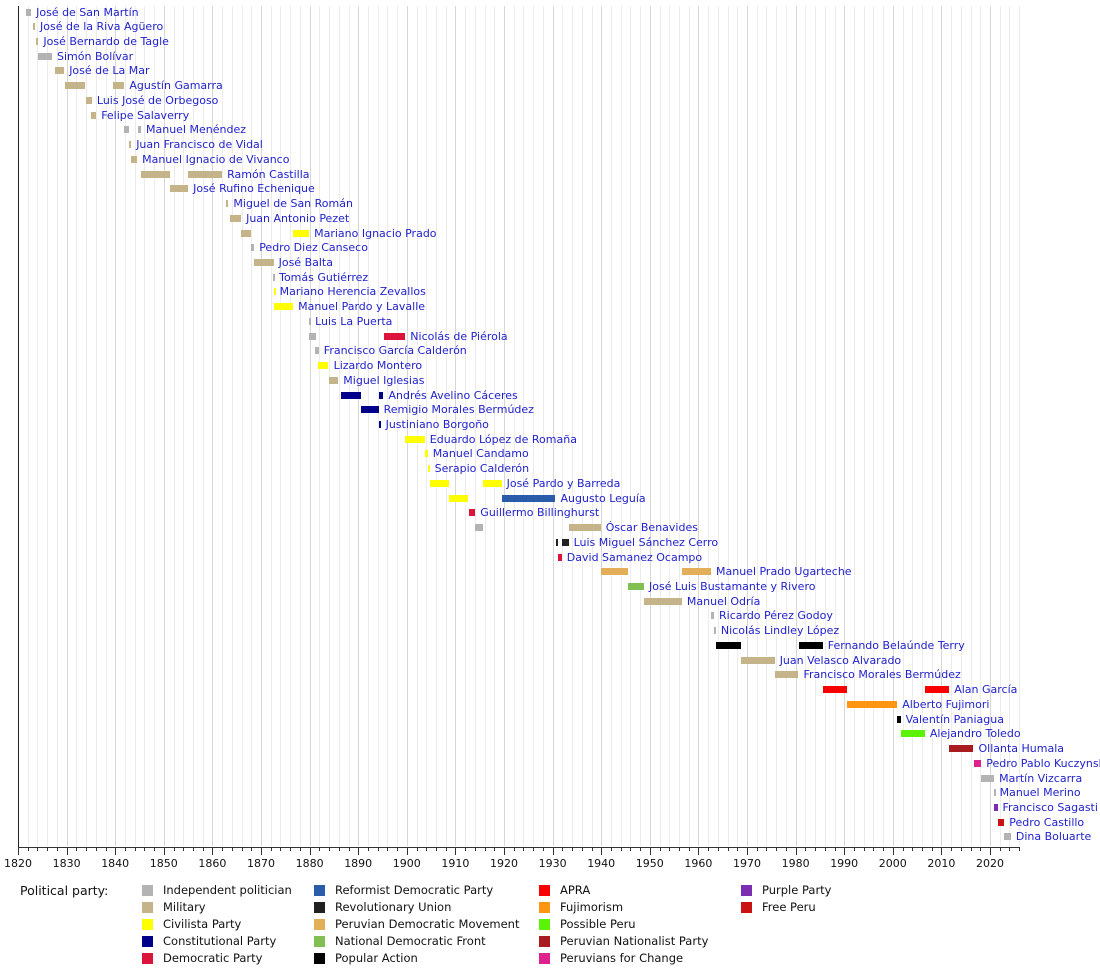  What do you see at coordinates (1050, 807) in the screenshot?
I see `president-label: Francisco Sagasti` at bounding box center [1050, 807].